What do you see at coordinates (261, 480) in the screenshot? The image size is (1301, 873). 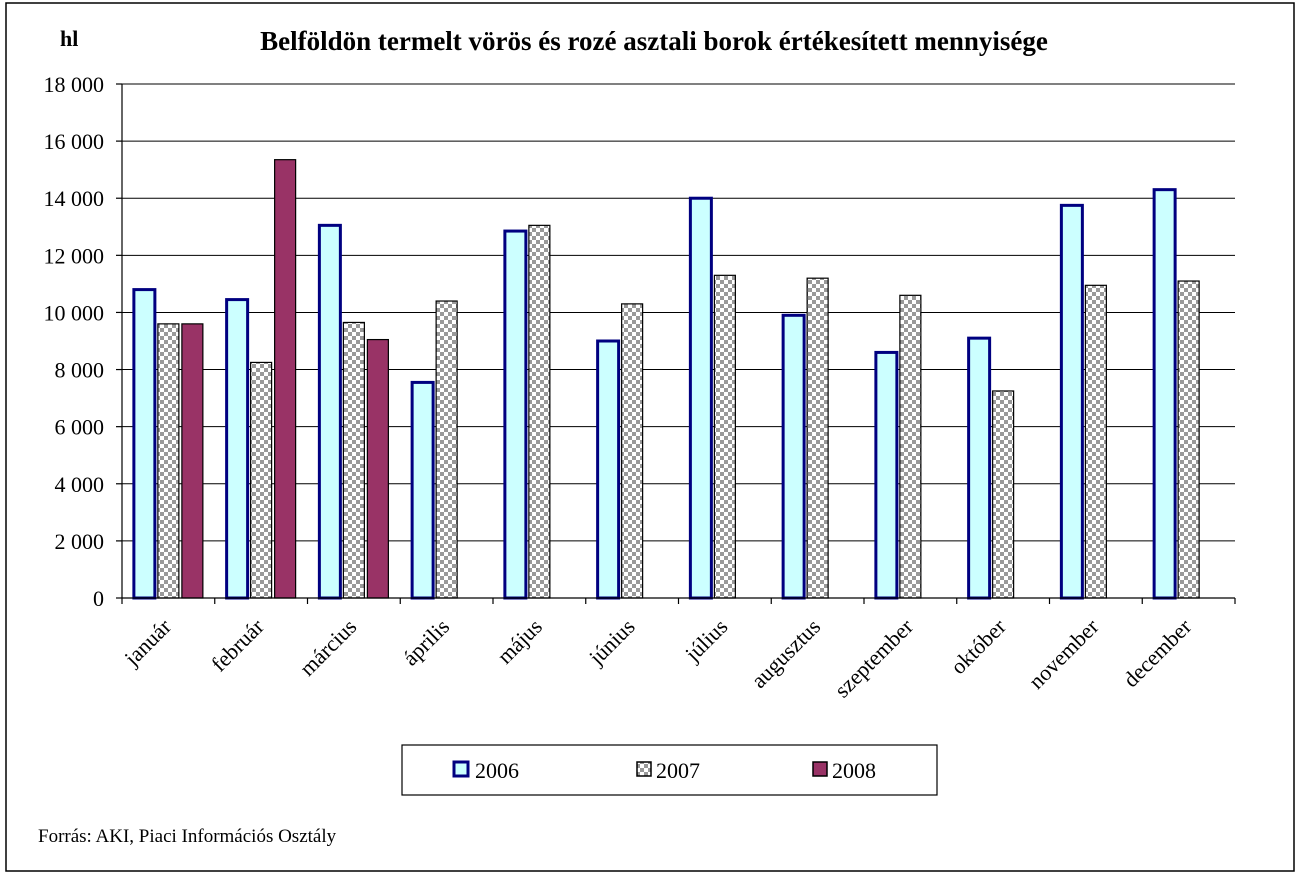 I see `bar-2007-február` at bounding box center [261, 480].